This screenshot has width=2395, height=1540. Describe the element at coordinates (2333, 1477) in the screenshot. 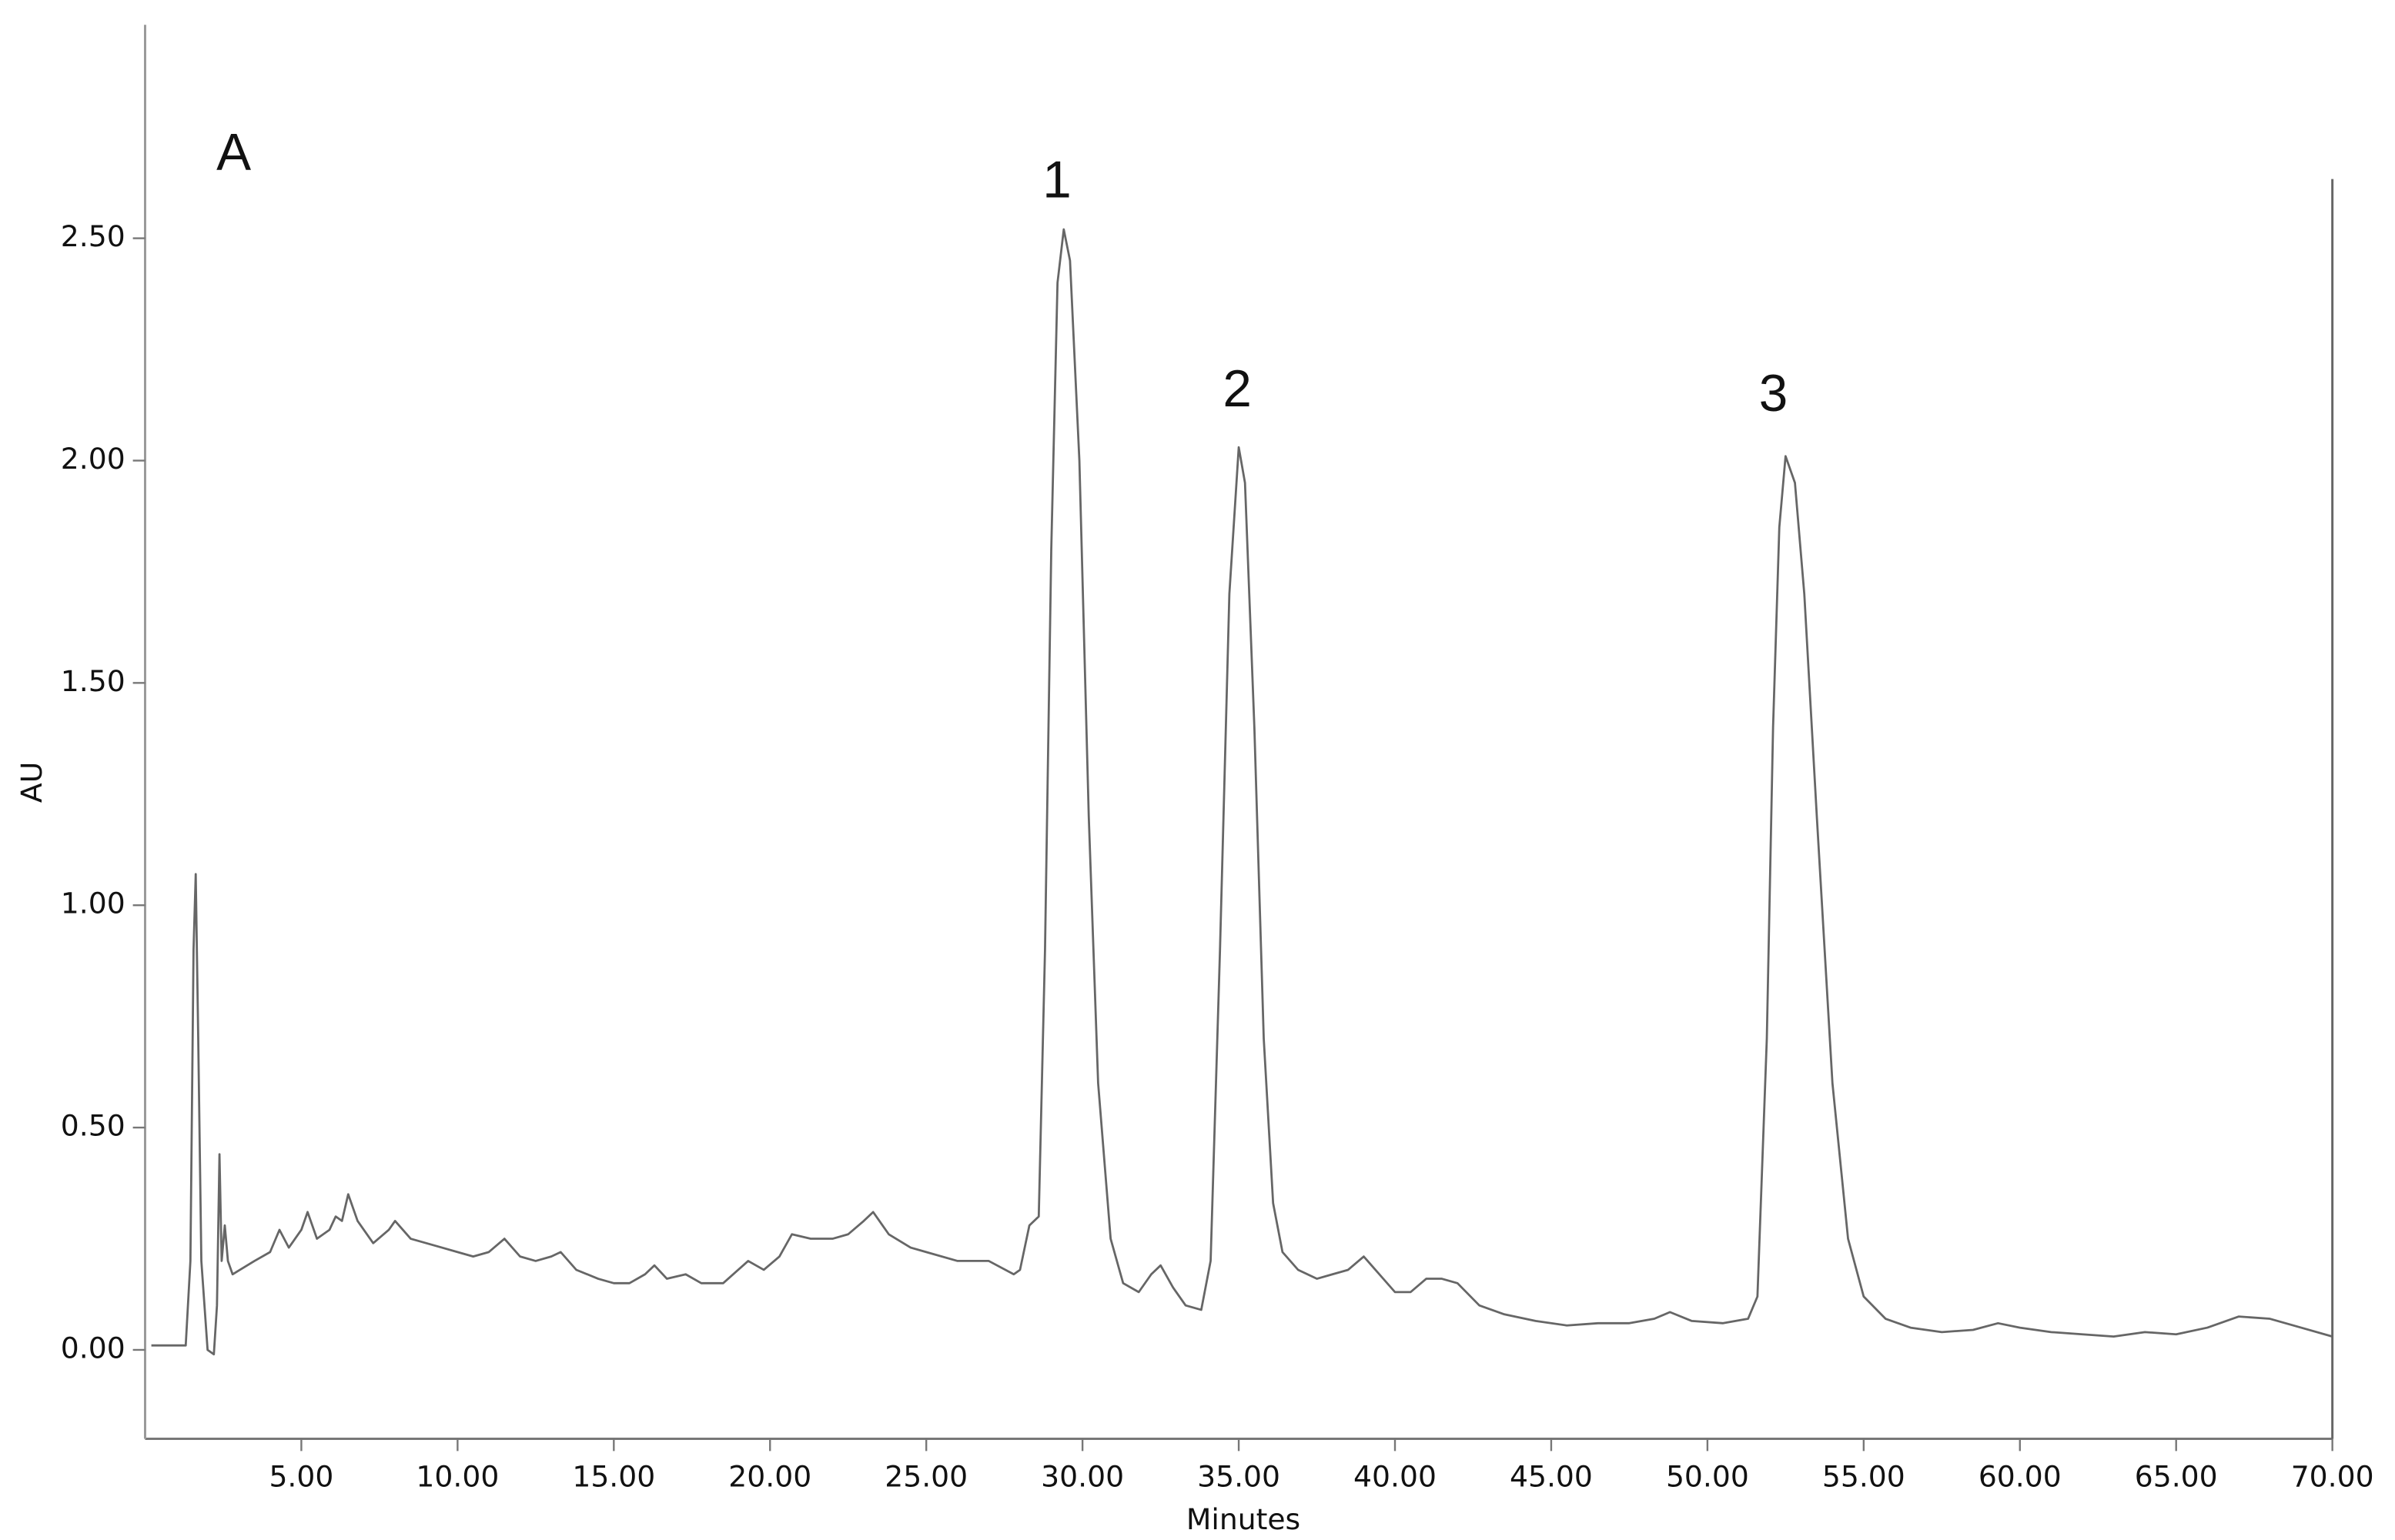

I see `x-tick-label: 70.00` at that location.